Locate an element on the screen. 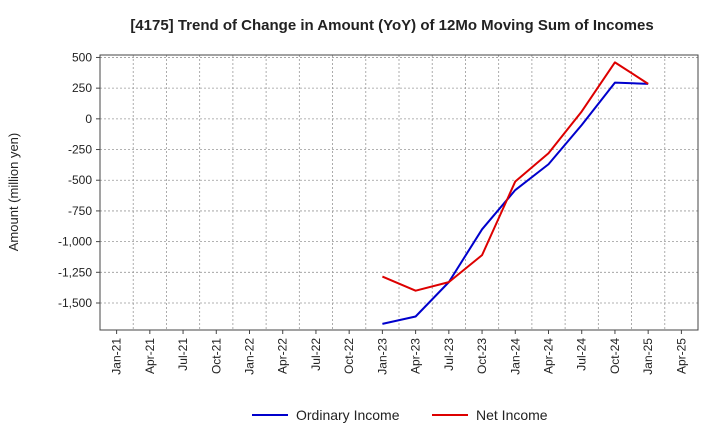 The height and width of the screenshot is (440, 720). y-axis-label: Amount (million yen) is located at coordinates (13, 192).